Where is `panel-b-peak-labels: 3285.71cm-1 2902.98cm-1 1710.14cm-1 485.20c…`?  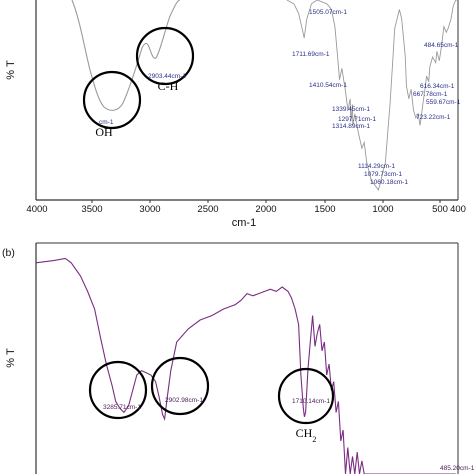
panel-b-peak-labels: 3285.71cm-1 2902.98cm-1 1710.14cm-1 485.20c… is located at coordinates (288, 434).